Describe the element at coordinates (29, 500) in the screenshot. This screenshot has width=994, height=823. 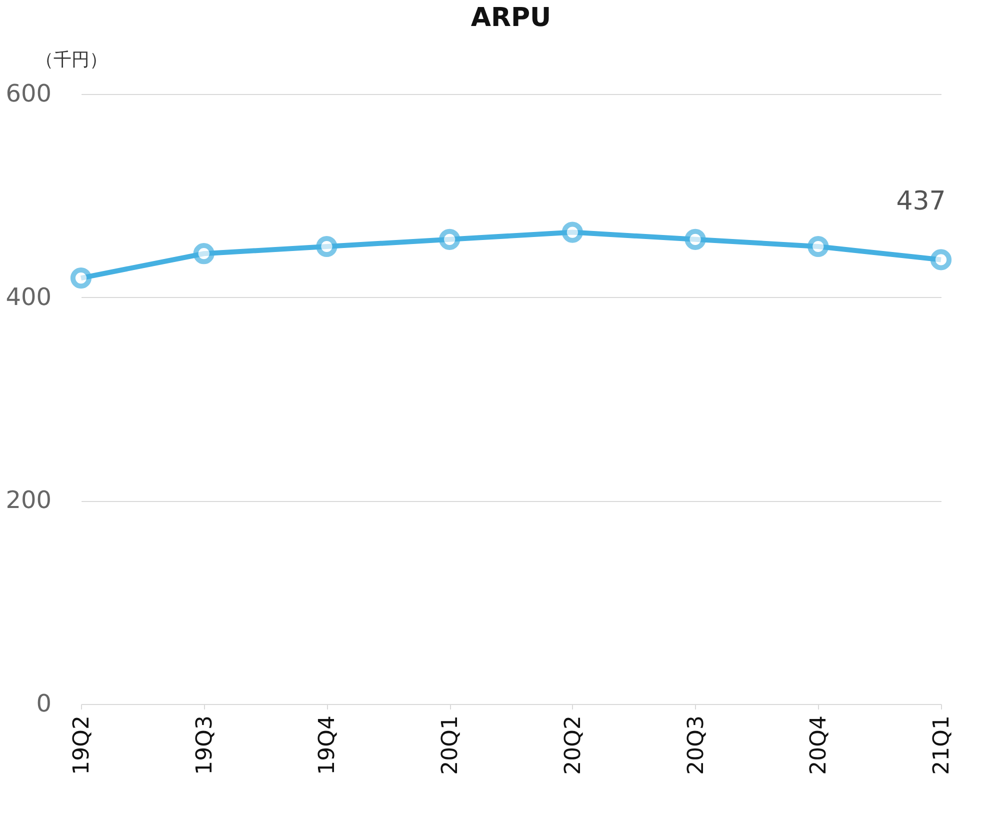
I see `y-tick-label: 200` at that location.